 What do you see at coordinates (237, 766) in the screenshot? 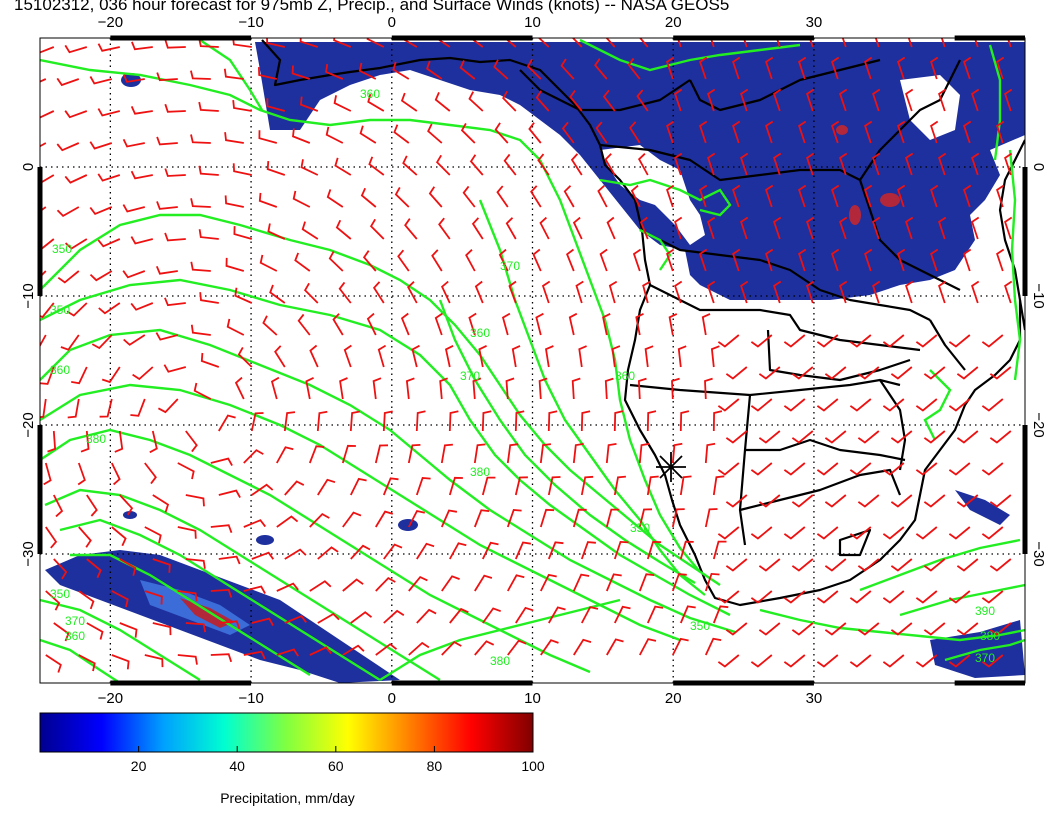
I see `colorbar-tick-label: 40` at bounding box center [237, 766].